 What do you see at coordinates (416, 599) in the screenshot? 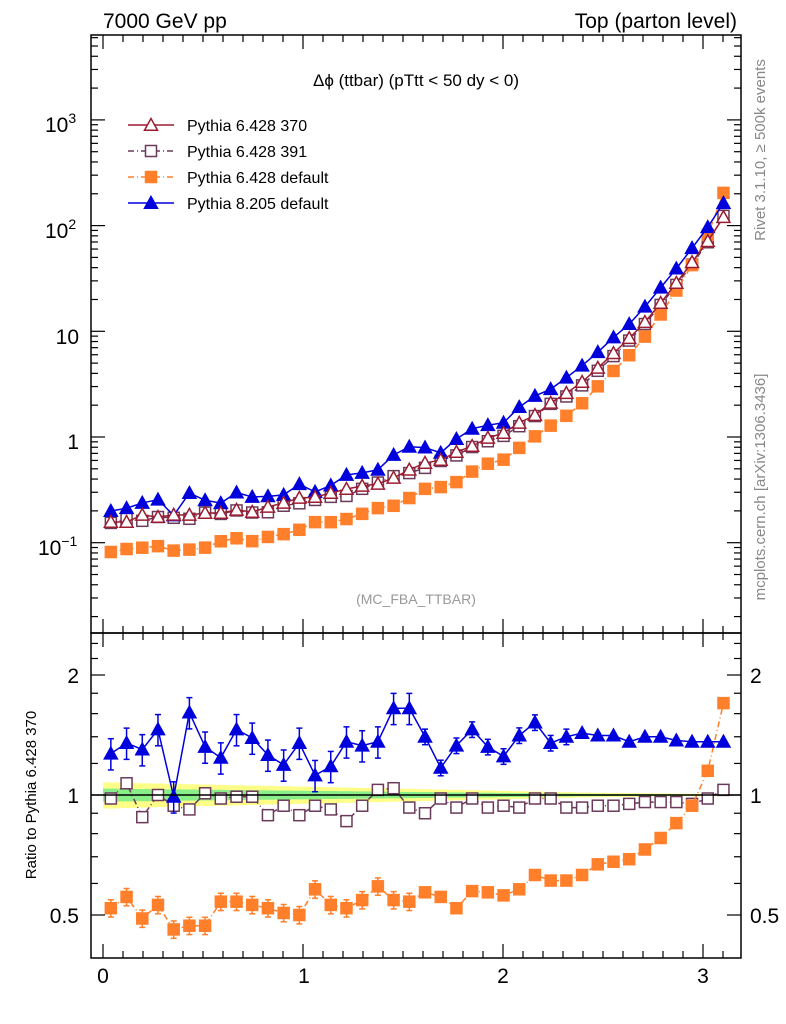
I see `analysis-label: (MC_FBA_TTBAR)` at bounding box center [416, 599].